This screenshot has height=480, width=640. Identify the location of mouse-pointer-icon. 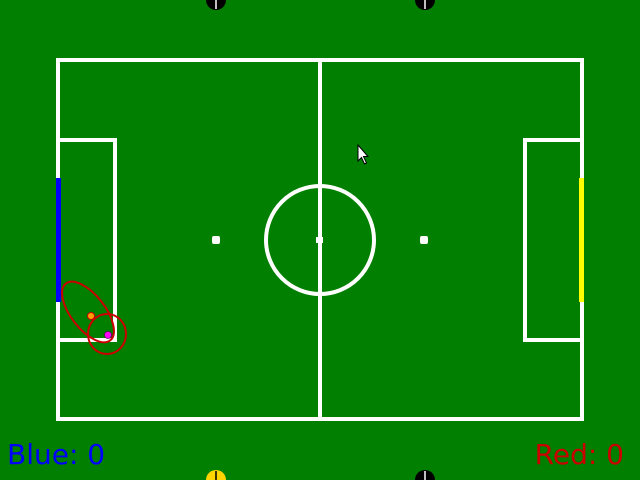
(363, 154).